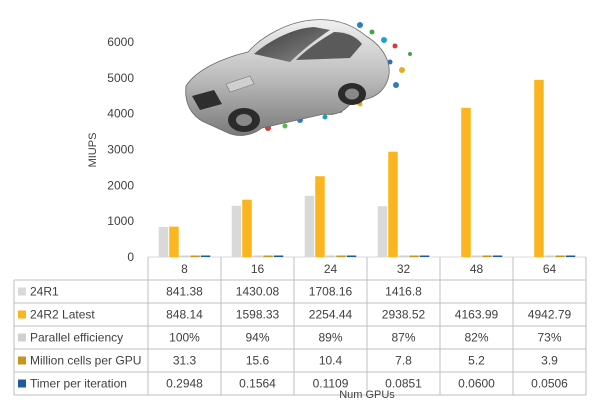 The image size is (609, 409). I want to click on data-label: 0.1109, so click(331, 384).